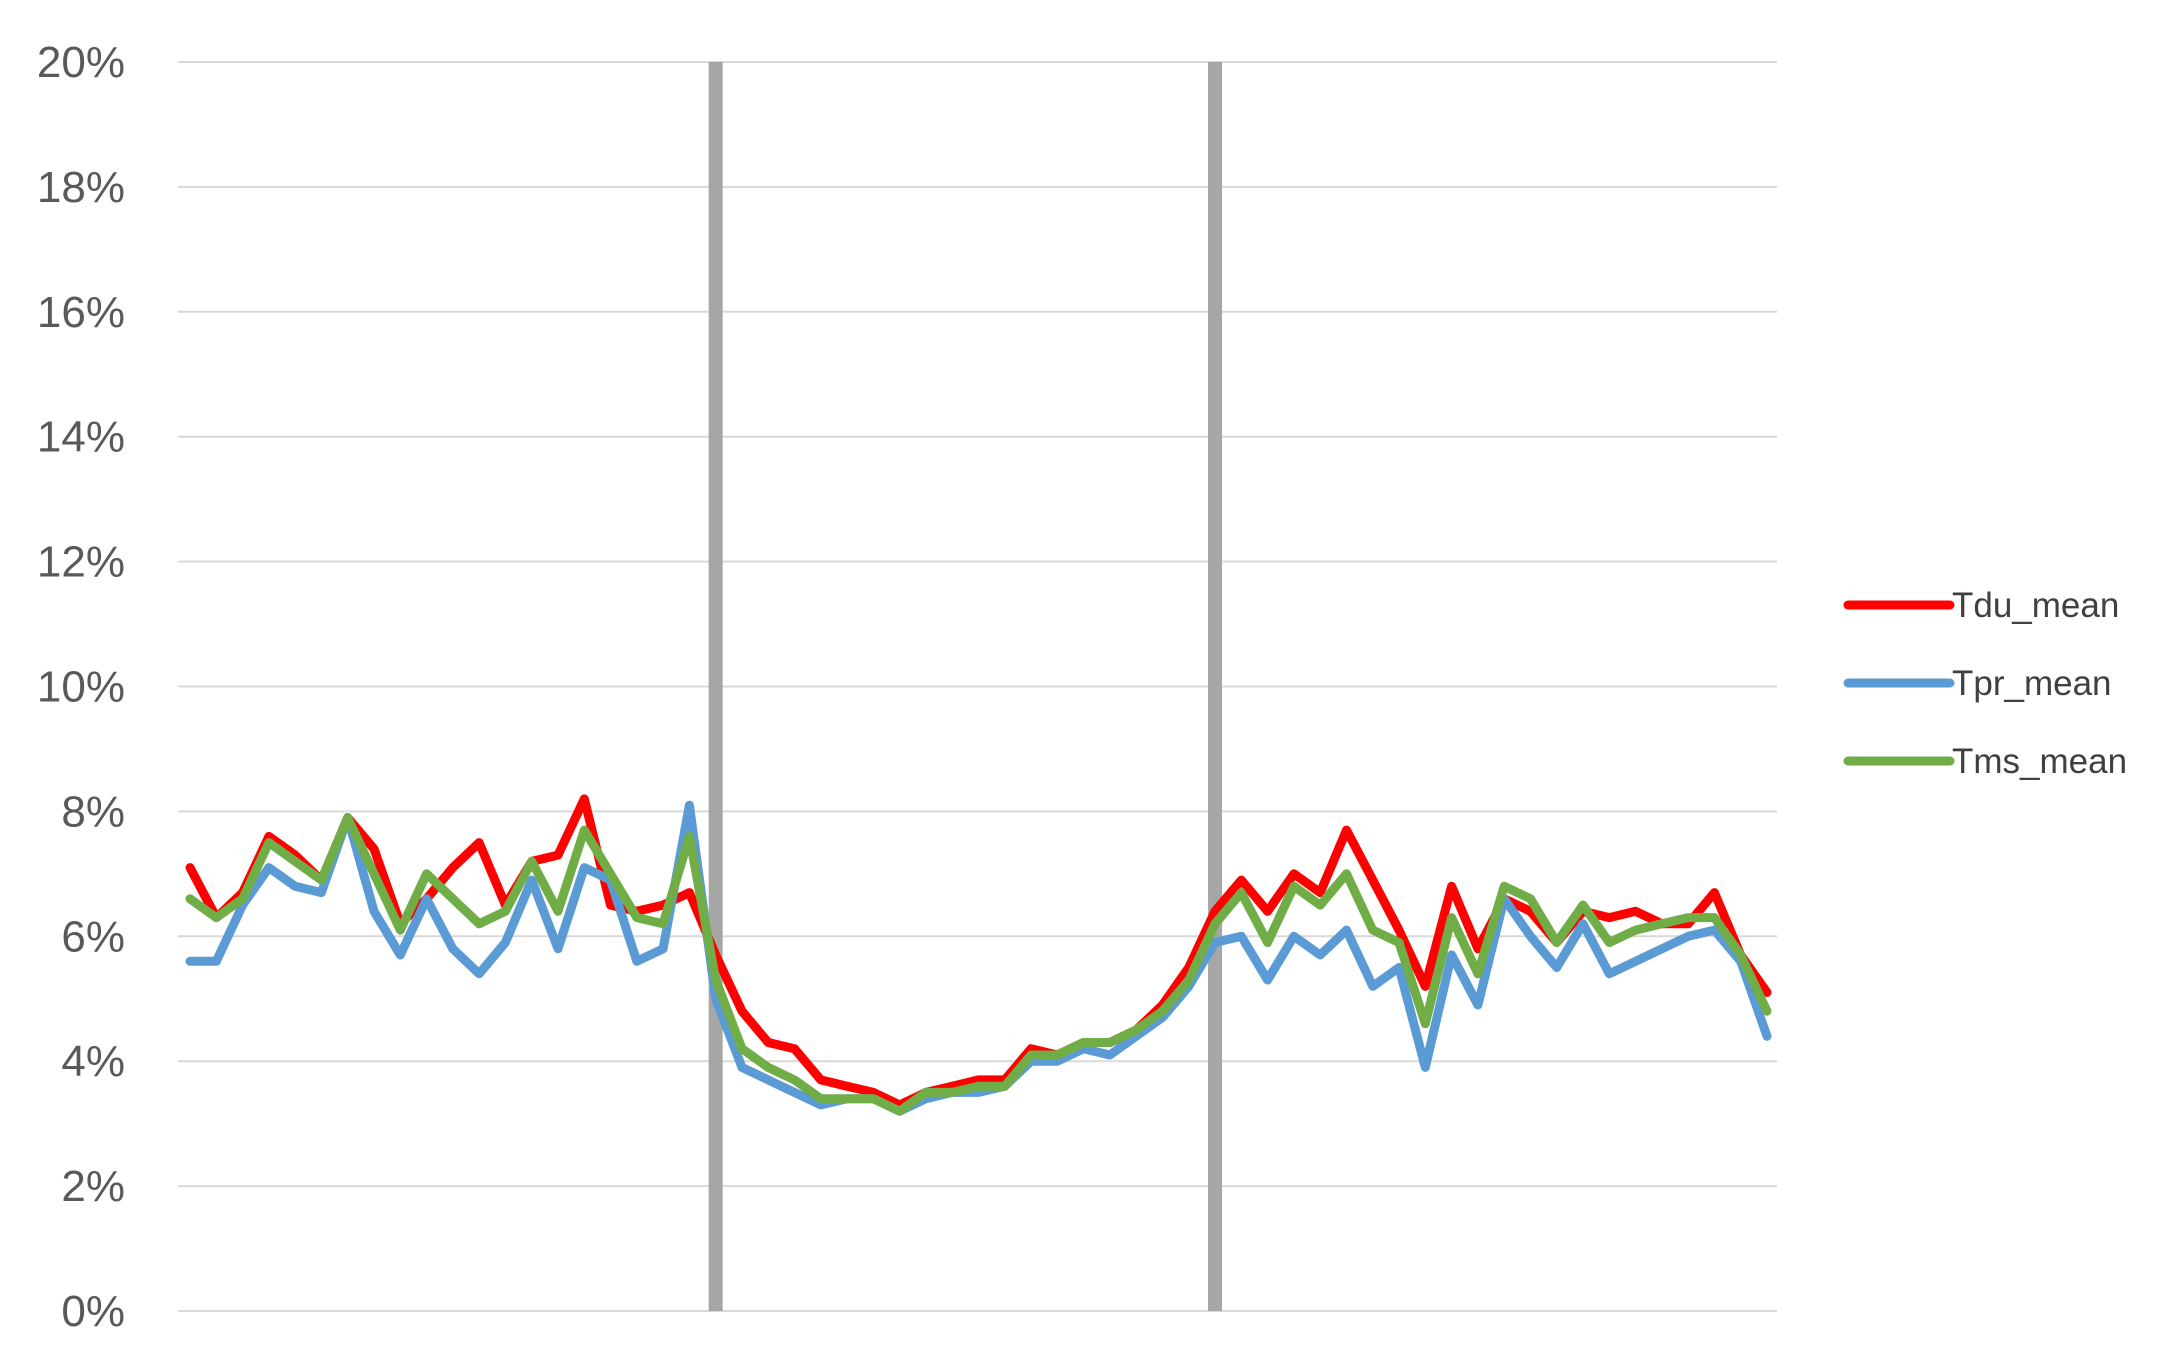  I want to click on y-tick-label: 0%, so click(93, 1311).